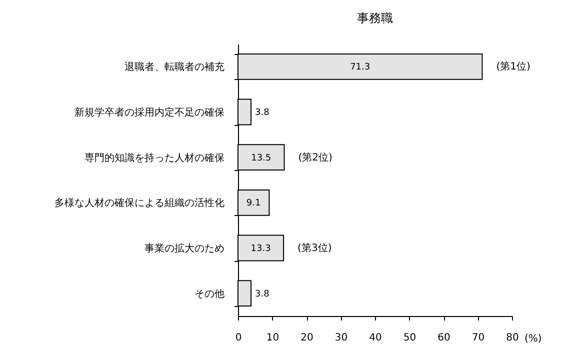 Image resolution: width=567 pixels, height=349 pixels. Describe the element at coordinates (375, 338) in the screenshot. I see `x-tick-label: 40` at that location.